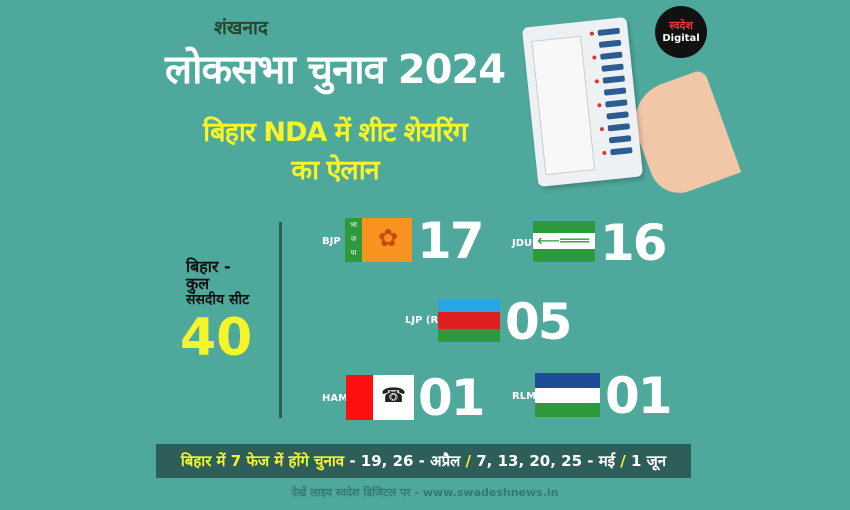 Image resolution: width=850 pixels, height=510 pixels. Describe the element at coordinates (388, 238) in the screenshot. I see `lotus-icon: ✿` at that location.